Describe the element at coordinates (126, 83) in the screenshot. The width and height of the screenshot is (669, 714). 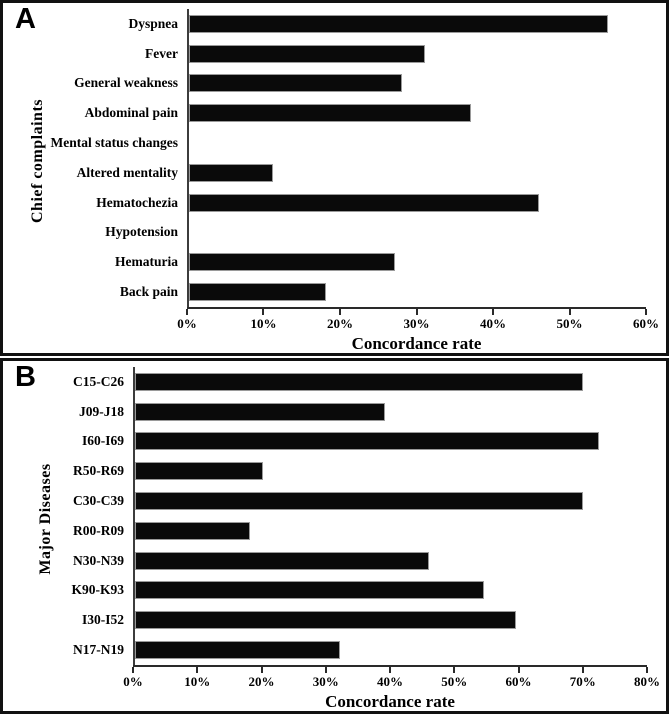
I see `category-label: General weakness` at that location.